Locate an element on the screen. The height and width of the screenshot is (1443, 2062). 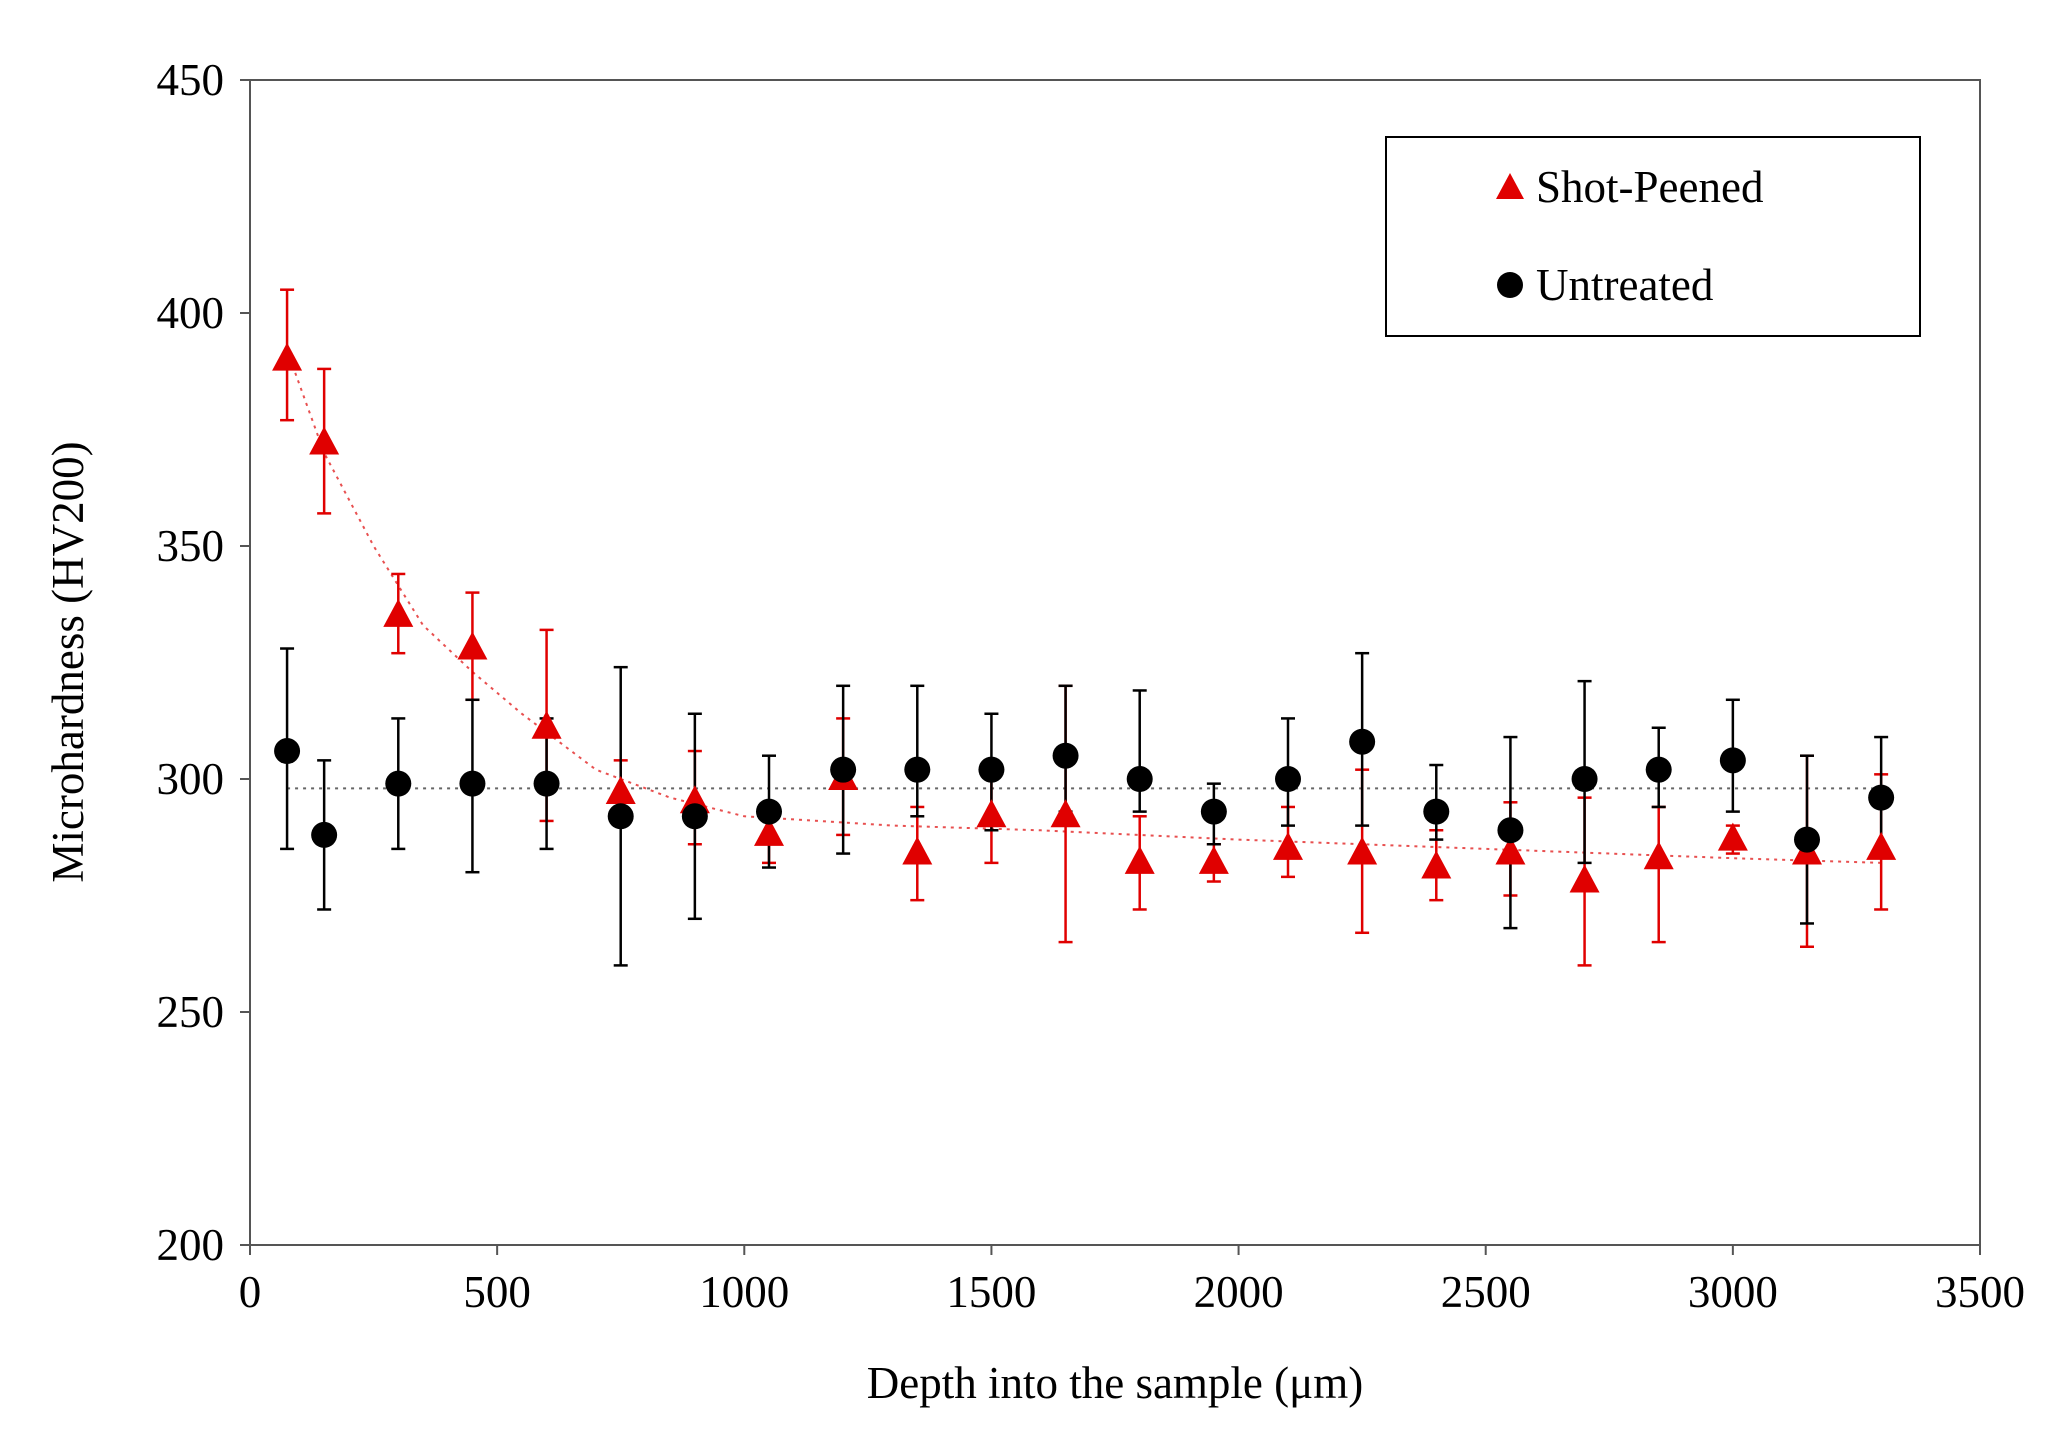
x-tick-label: 1000 is located at coordinates (744, 1292).